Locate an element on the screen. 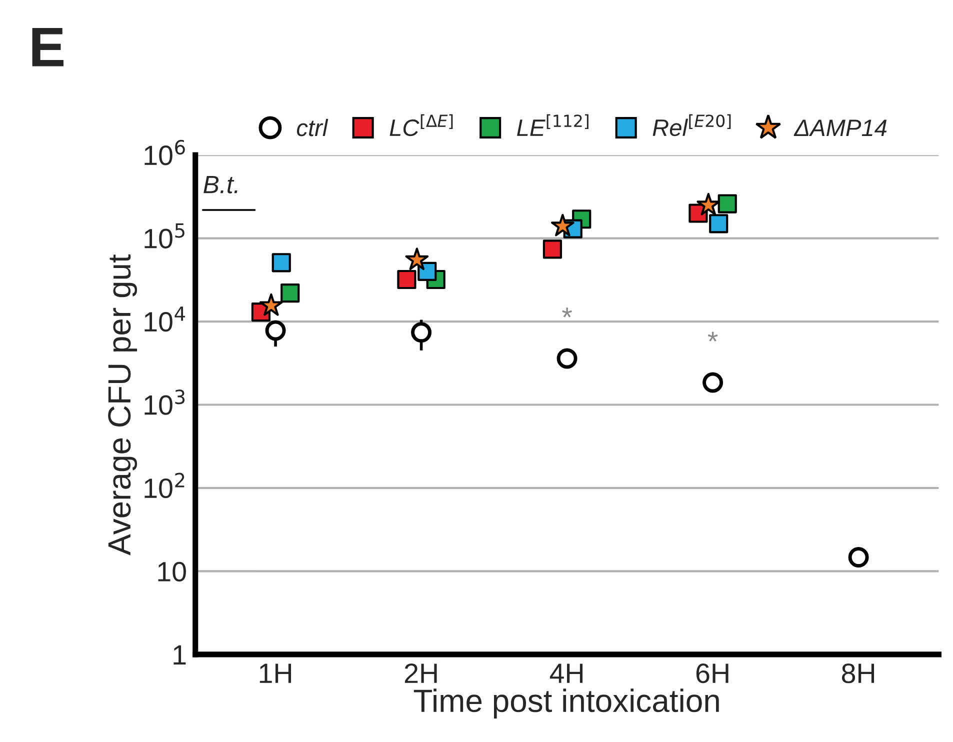  legend-label: Rel$^{[E20]}$ is located at coordinates (691, 125).